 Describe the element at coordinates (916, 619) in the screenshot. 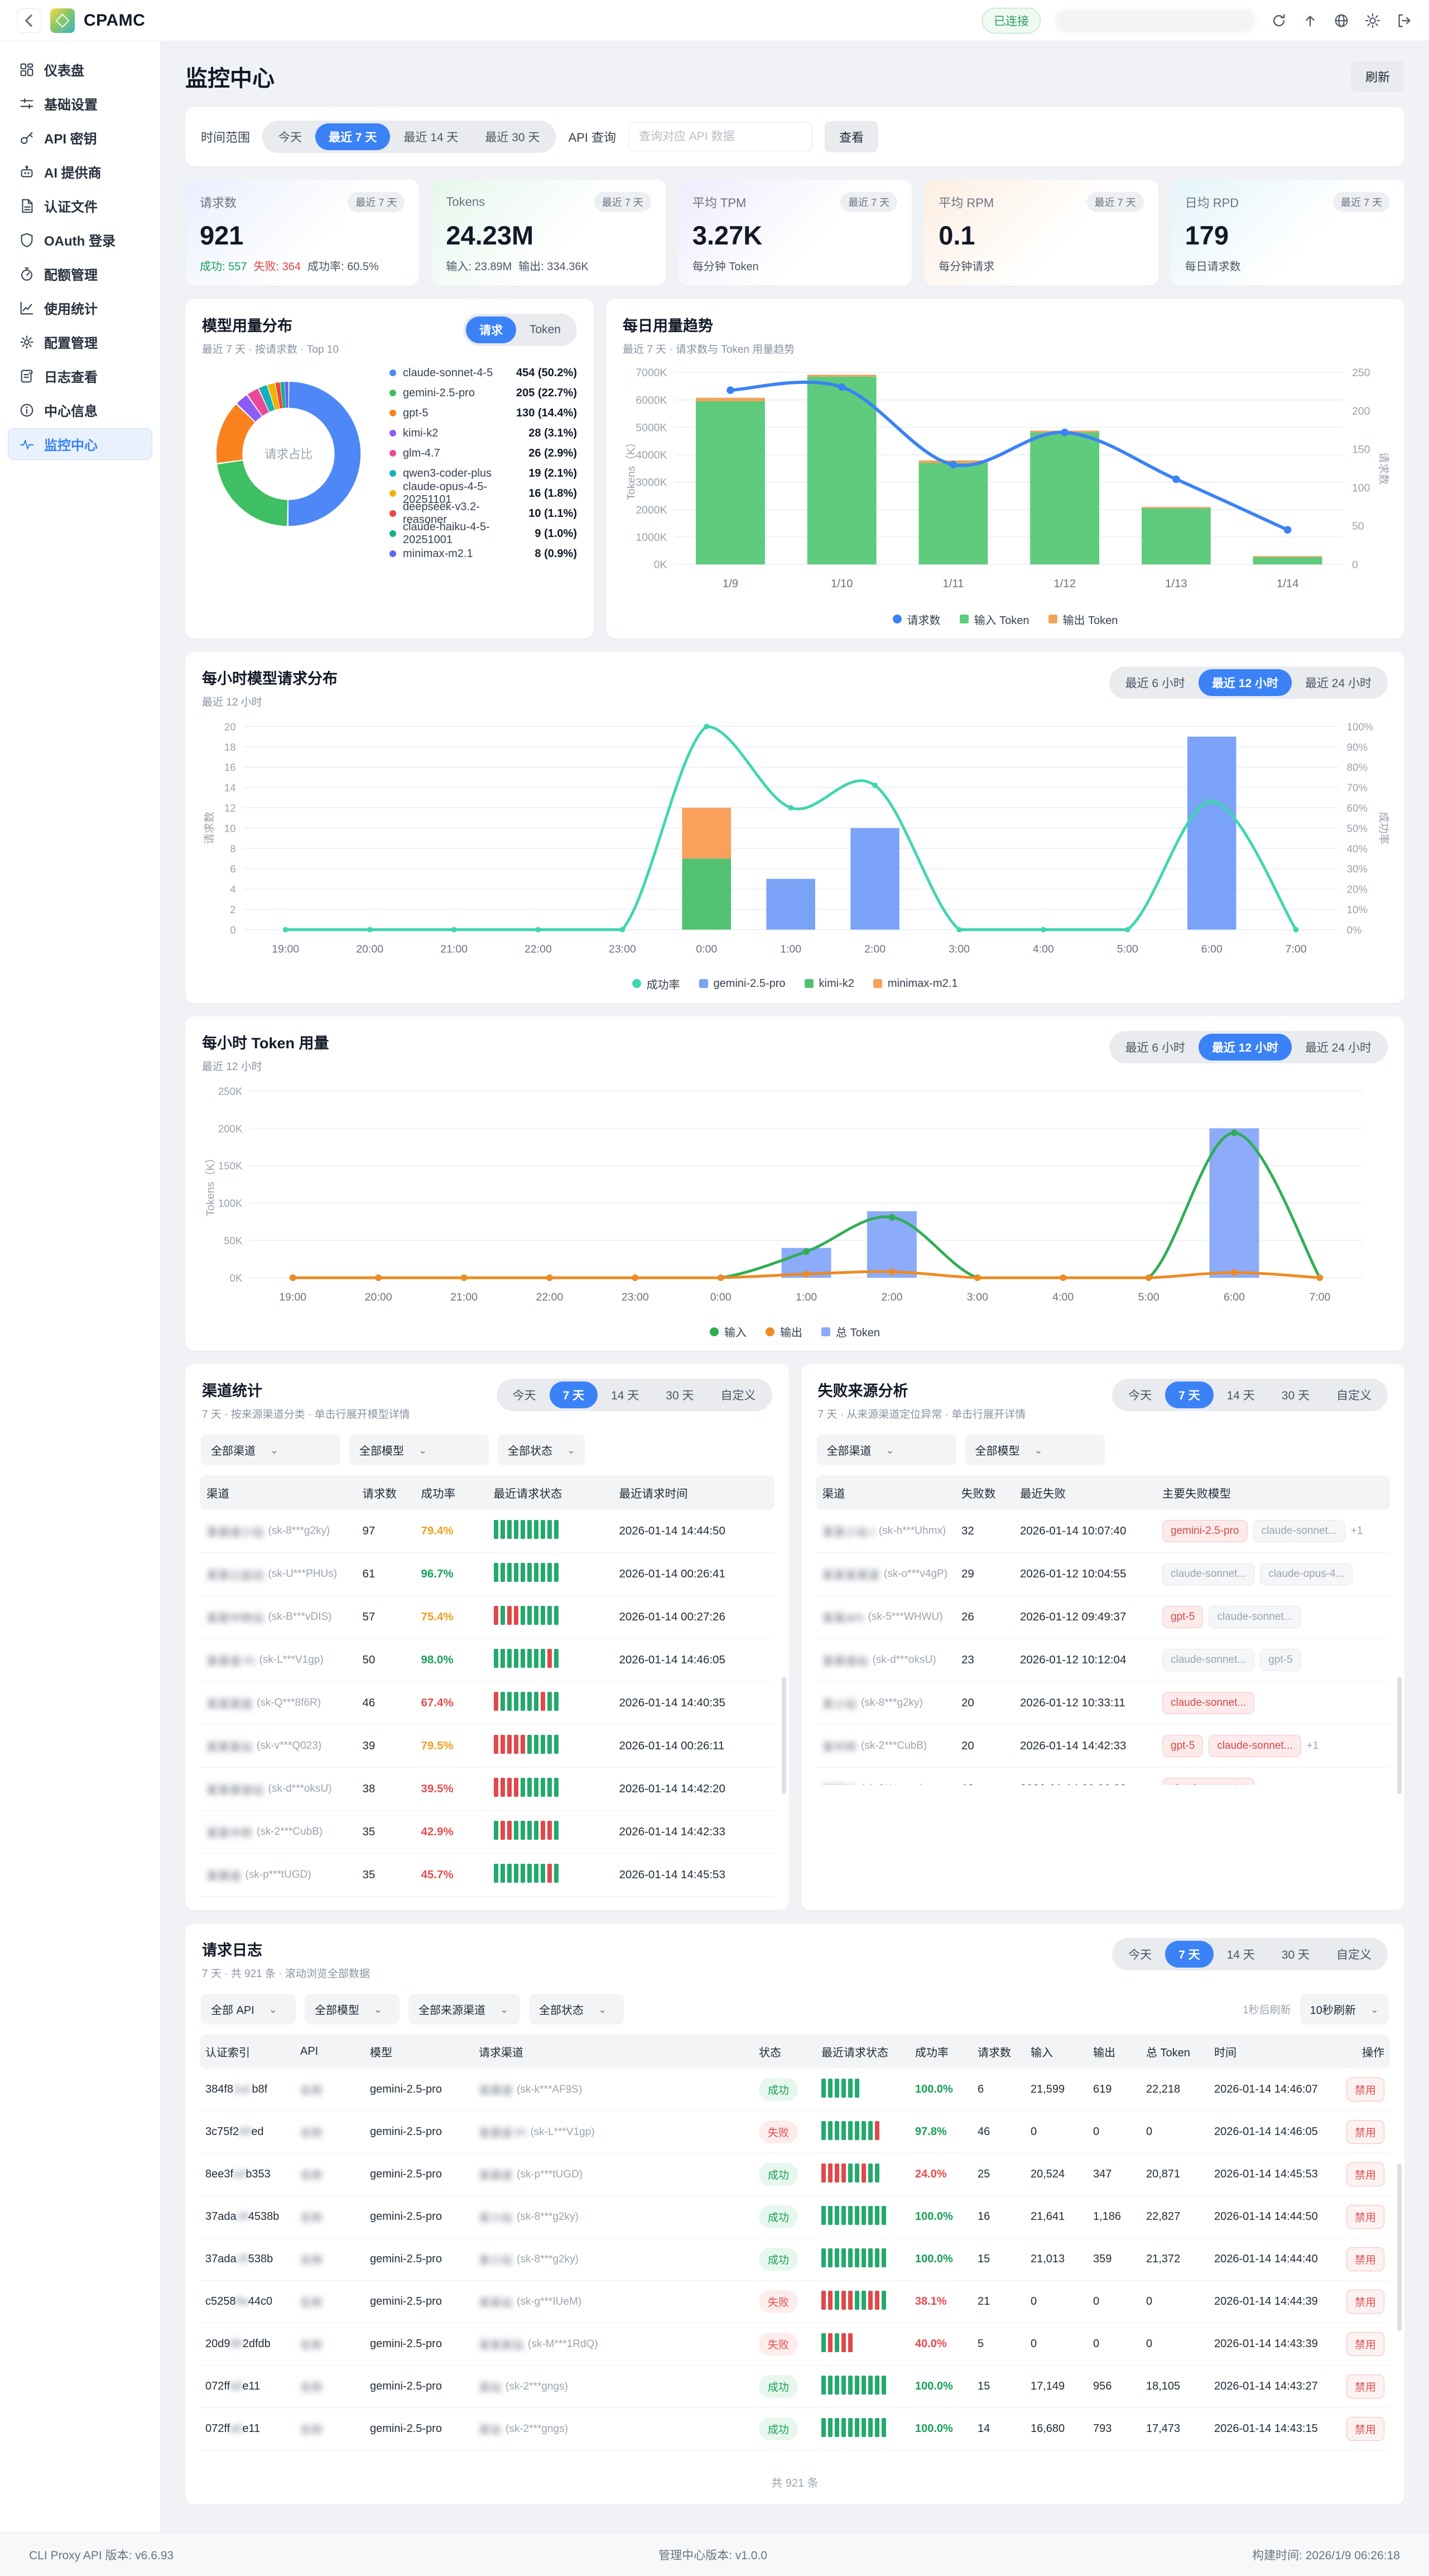

I see `legend-item: 请求数` at that location.